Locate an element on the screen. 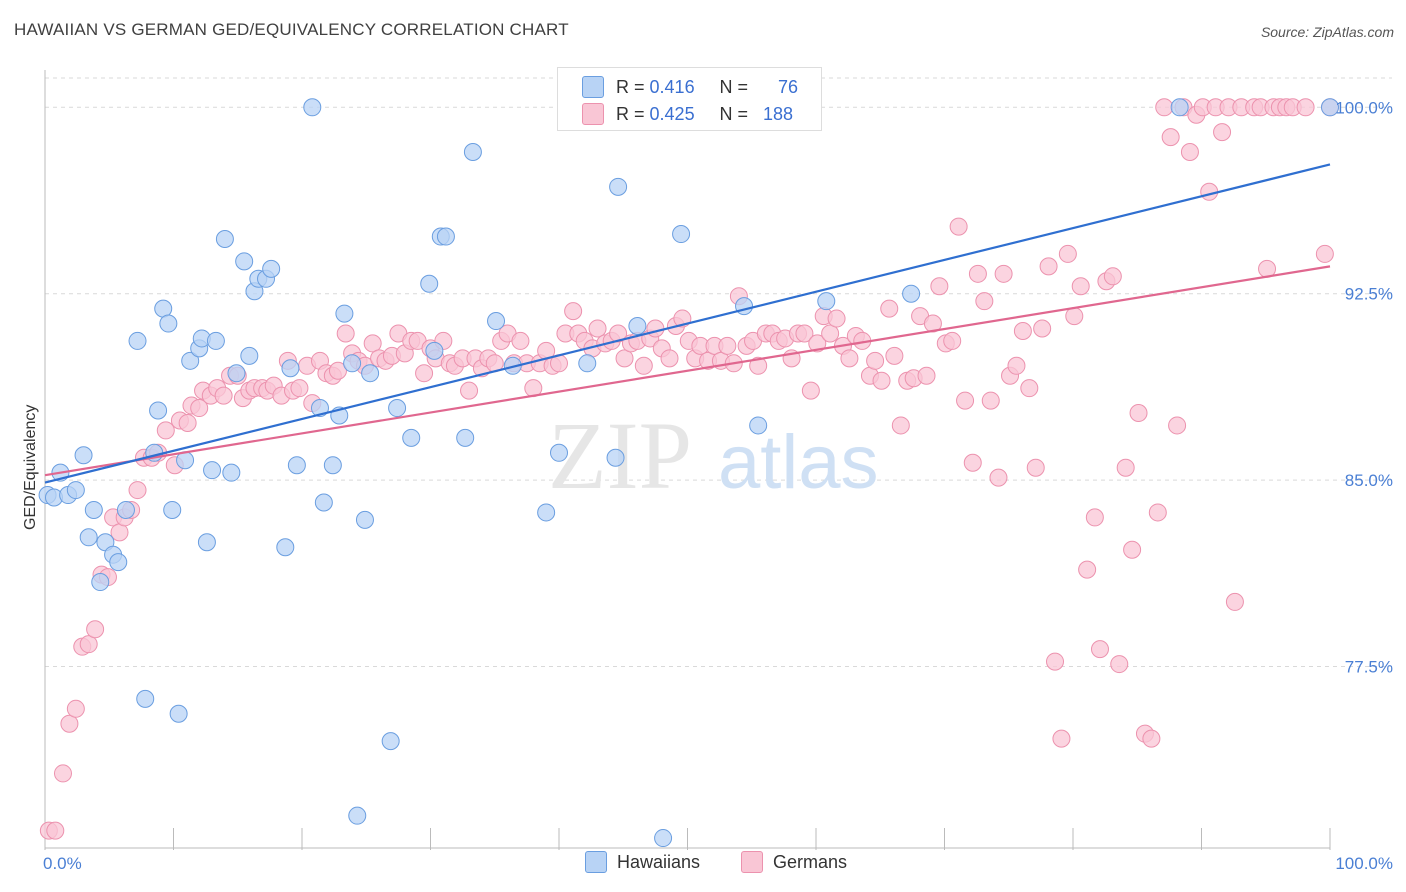  chart-source: Source: ZipAtlas.com is located at coordinates (1327, 32).